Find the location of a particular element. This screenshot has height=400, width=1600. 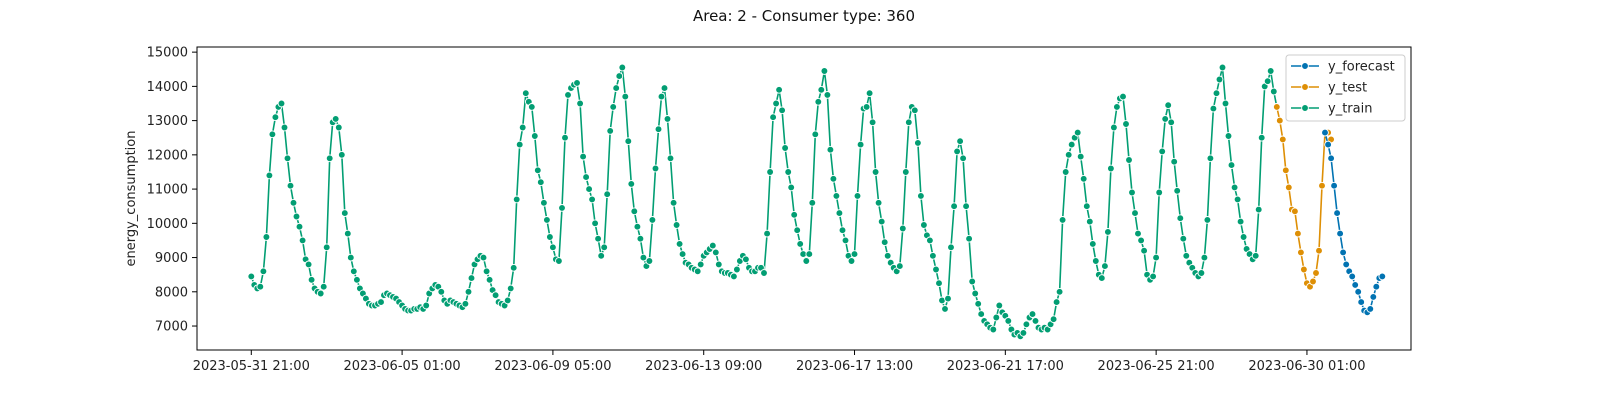

y-tick-label: 11000 is located at coordinates (167, 190).